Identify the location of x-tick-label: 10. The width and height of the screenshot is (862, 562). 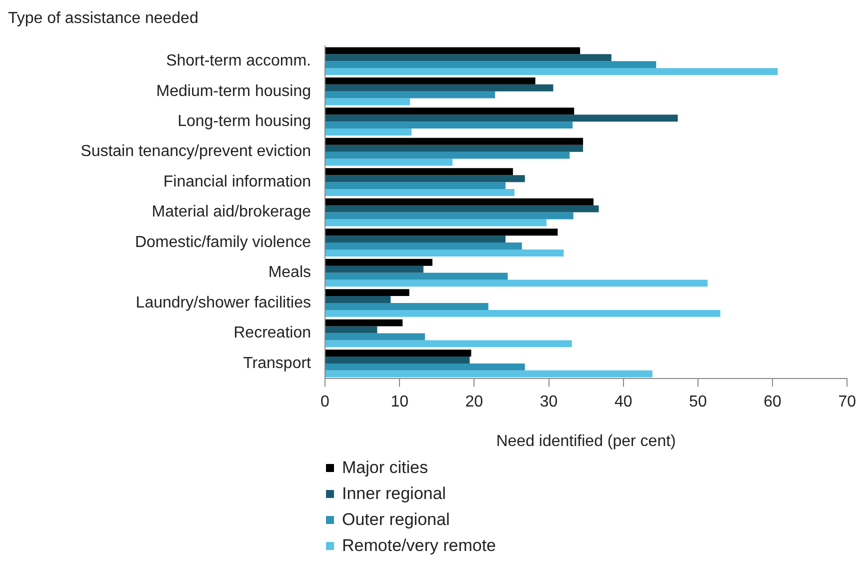
(399, 402).